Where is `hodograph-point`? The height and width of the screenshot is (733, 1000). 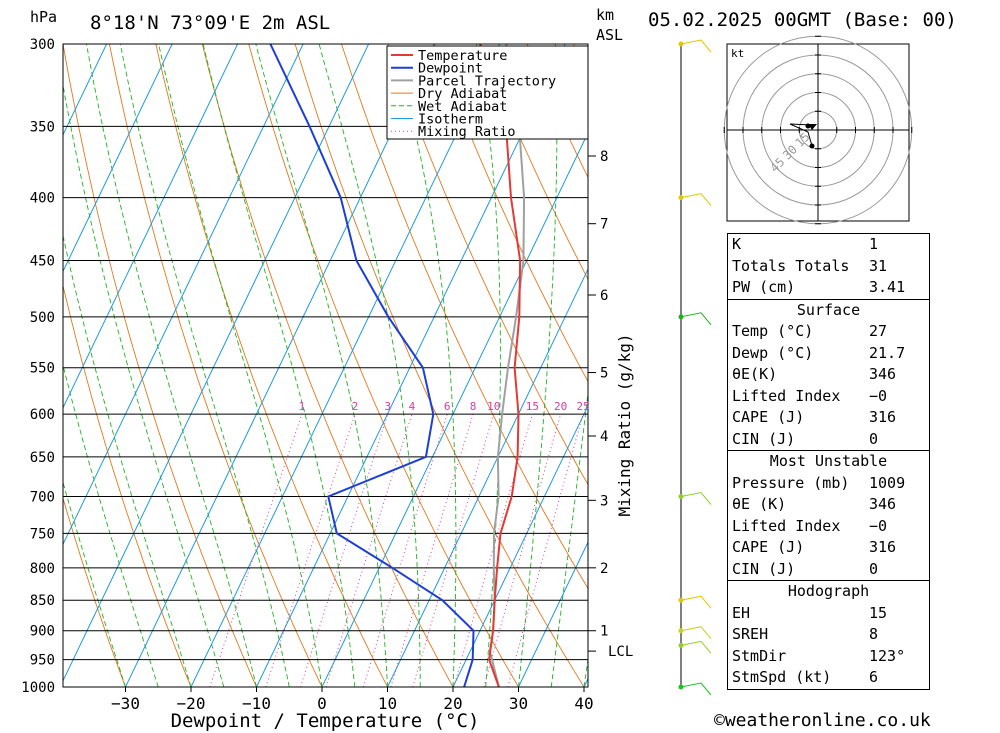
hodograph-point is located at coordinates (812, 146).